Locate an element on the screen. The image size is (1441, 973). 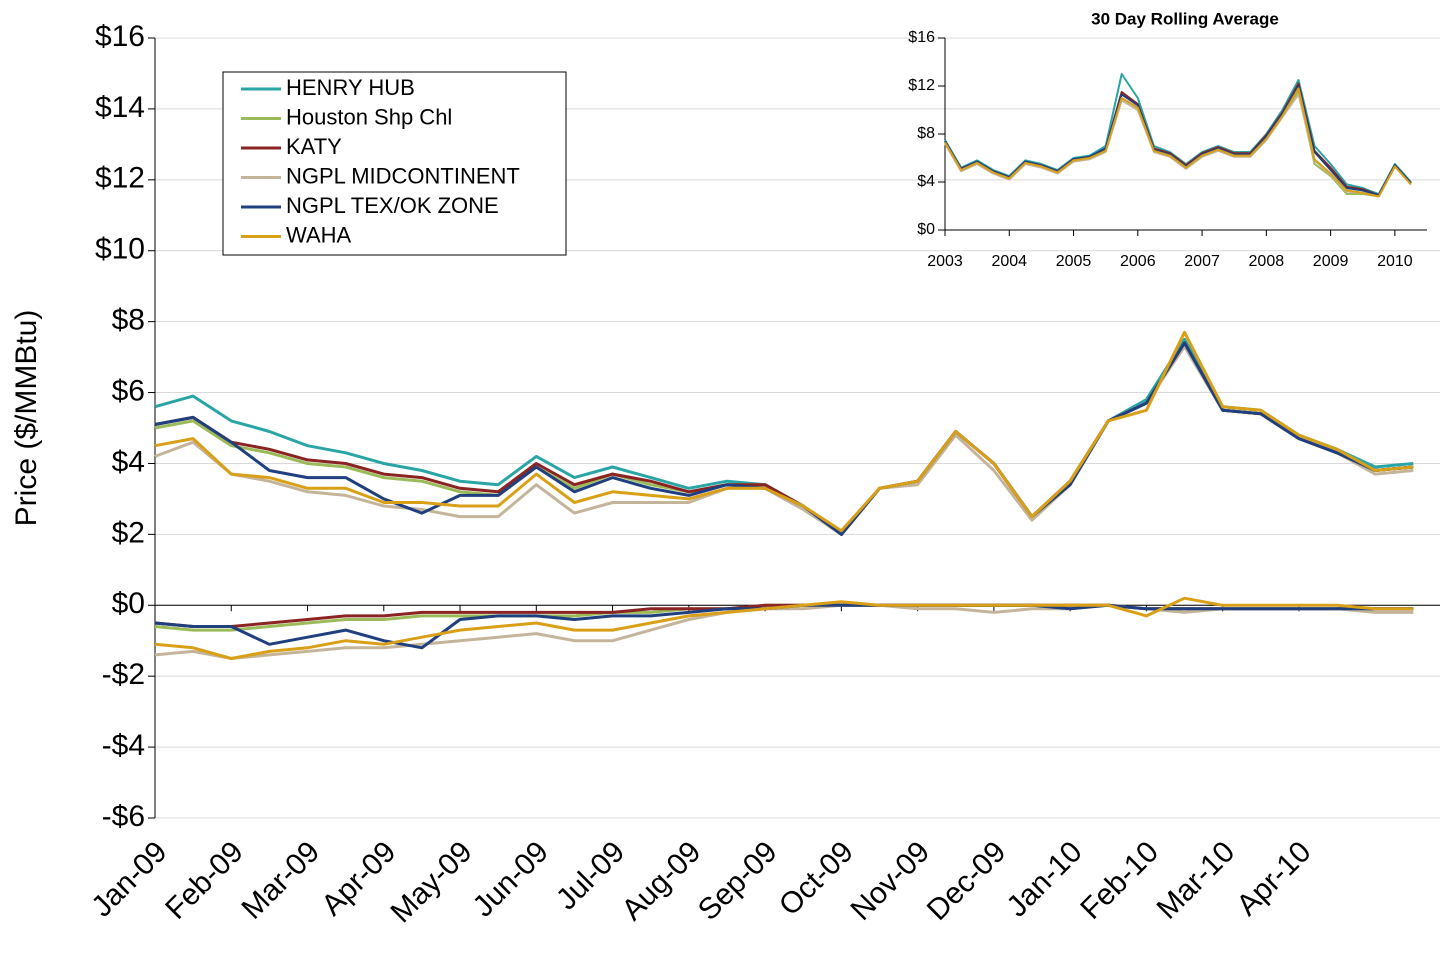
legend-label: WAHA is located at coordinates (319, 234).